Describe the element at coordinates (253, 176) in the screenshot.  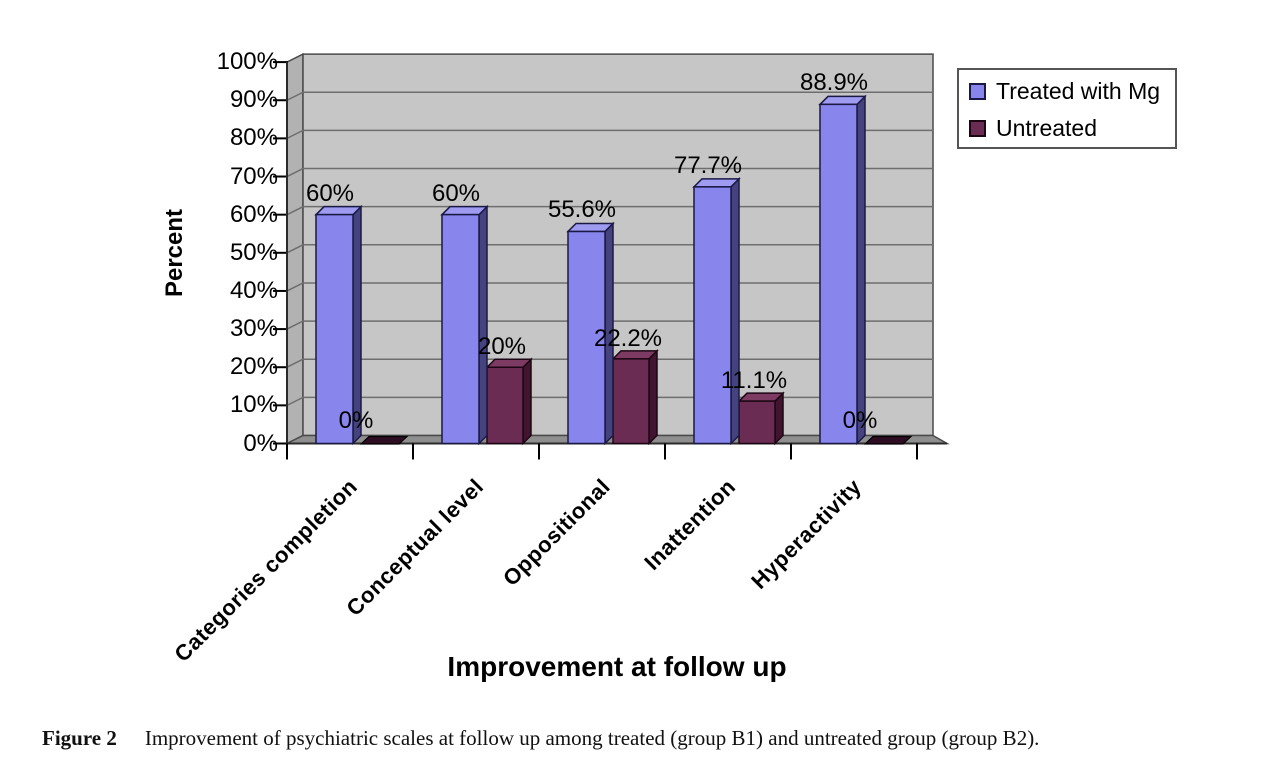
I see `y-tick-label: 70%` at that location.